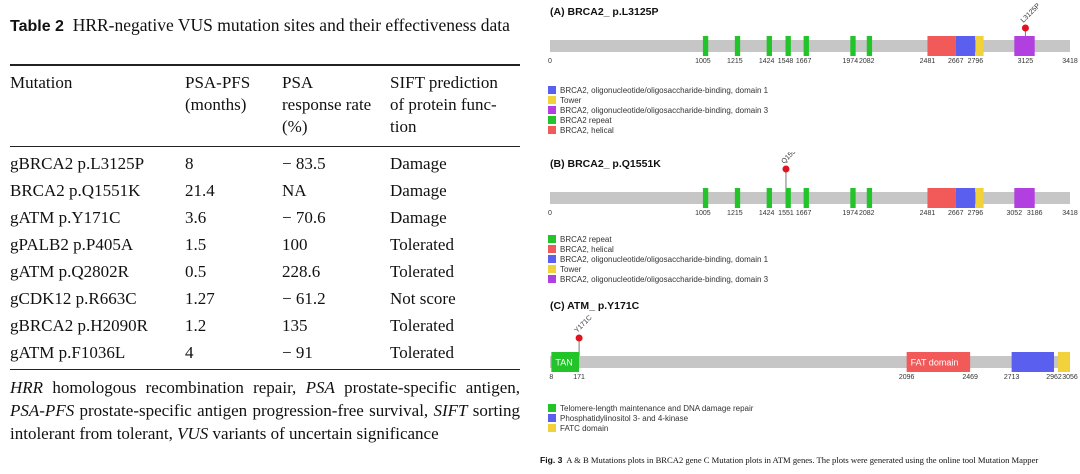 The image size is (1080, 474). What do you see at coordinates (551, 377) in the screenshot?
I see `axis-tick-label: 8` at bounding box center [551, 377].